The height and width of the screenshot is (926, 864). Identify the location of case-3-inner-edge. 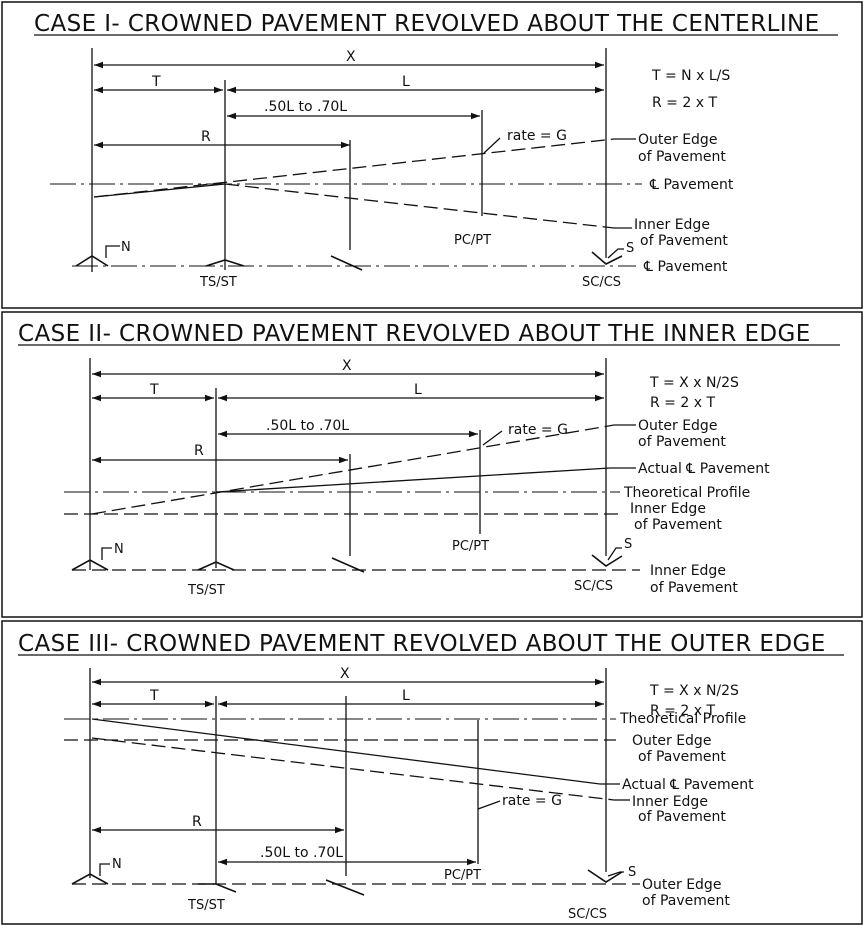
(353, 769).